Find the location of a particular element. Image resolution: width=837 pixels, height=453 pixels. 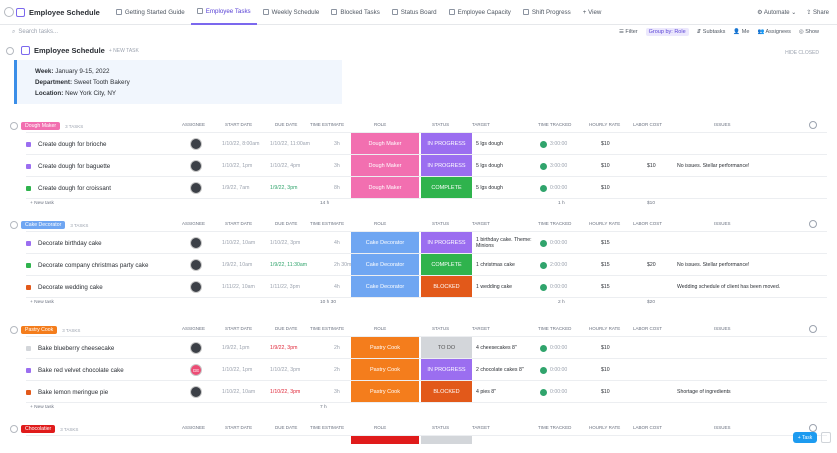

labor-cost: $20 is located at coordinates (651, 265).